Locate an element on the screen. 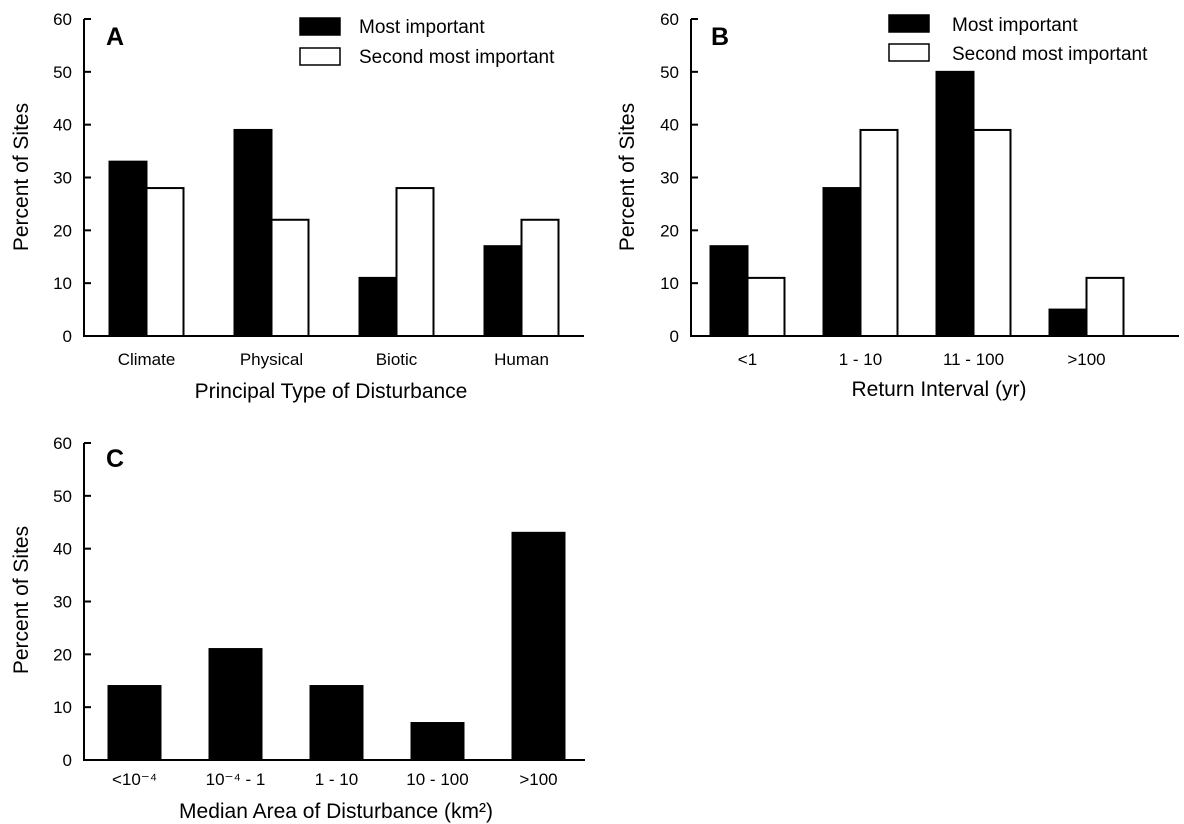 This screenshot has height=824, width=1184. panel-a-bars is located at coordinates (334, 232).